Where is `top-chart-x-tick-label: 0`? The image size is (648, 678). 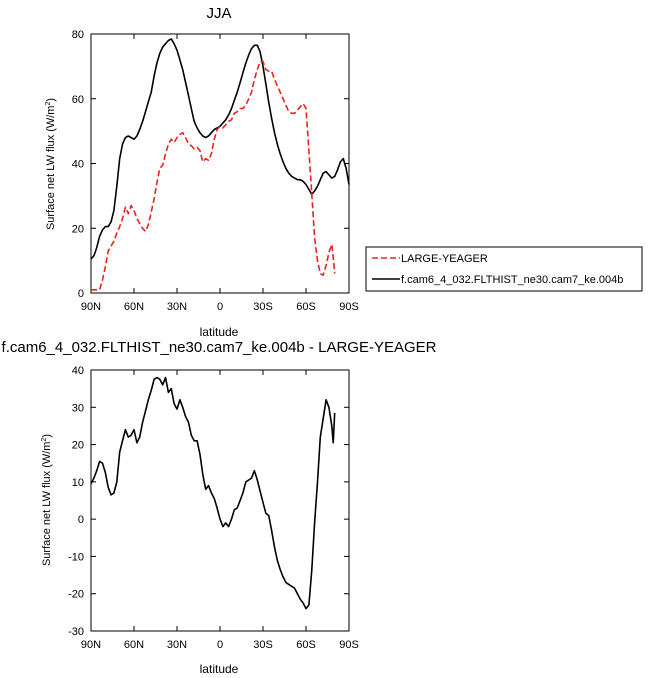 top-chart-x-tick-label: 0 is located at coordinates (220, 307).